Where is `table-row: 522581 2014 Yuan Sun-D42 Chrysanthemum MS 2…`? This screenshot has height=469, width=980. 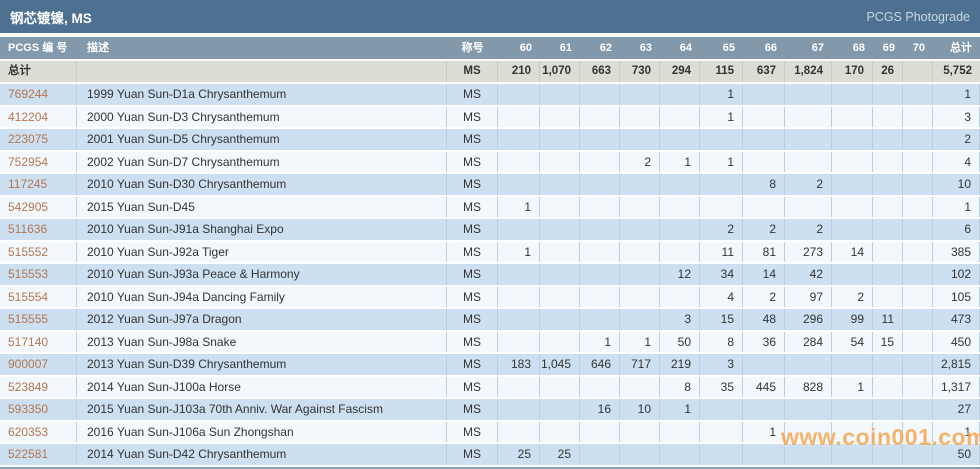 table-row: 522581 2014 Yuan Sun-D42 Chrysanthemum MS 2… is located at coordinates (490, 455).